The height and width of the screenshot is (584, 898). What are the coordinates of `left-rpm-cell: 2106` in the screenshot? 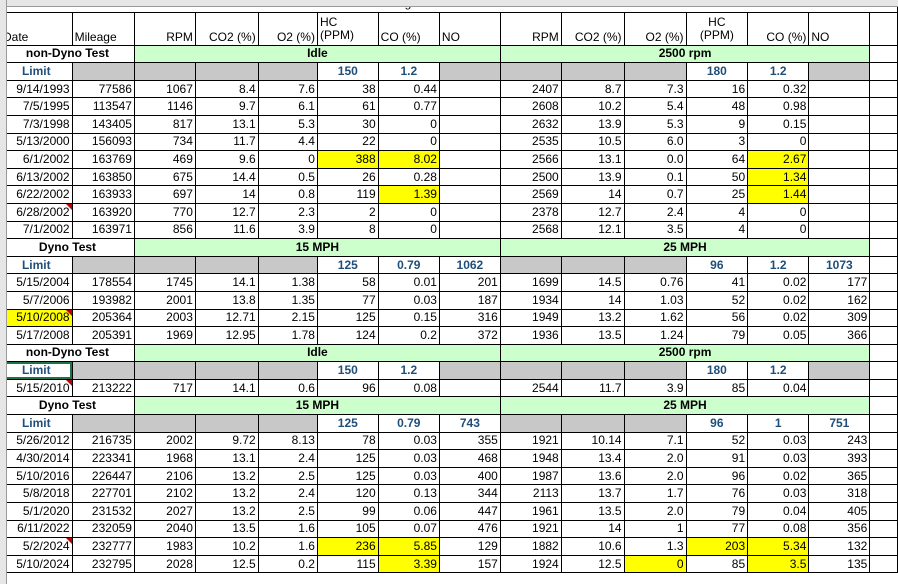 It's located at (164, 476).